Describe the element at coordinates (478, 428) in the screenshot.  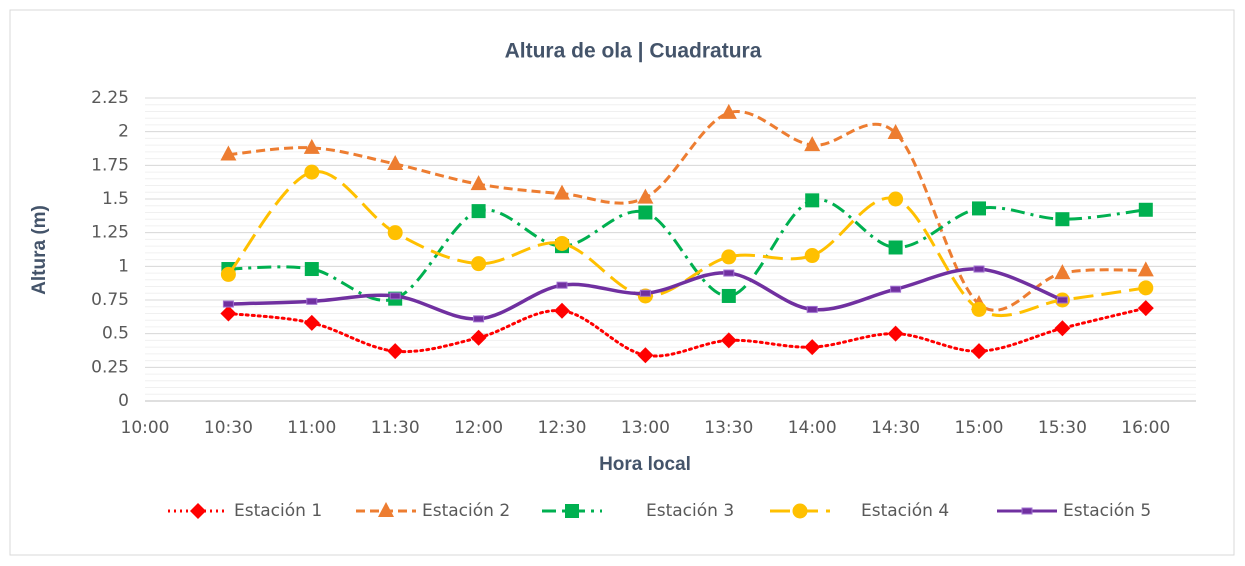
I see `x-tick-label: 12:00` at that location.